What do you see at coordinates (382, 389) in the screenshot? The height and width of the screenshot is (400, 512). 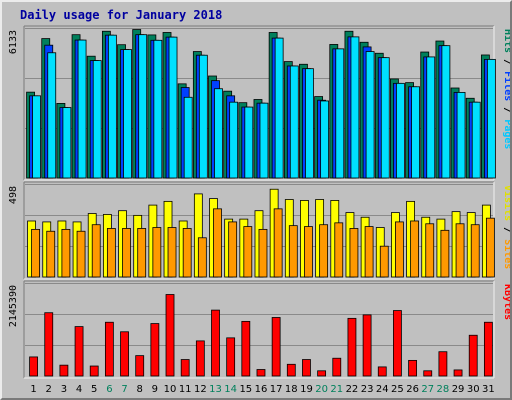 I see `x-tick-label-day-24: 24` at bounding box center [382, 389].